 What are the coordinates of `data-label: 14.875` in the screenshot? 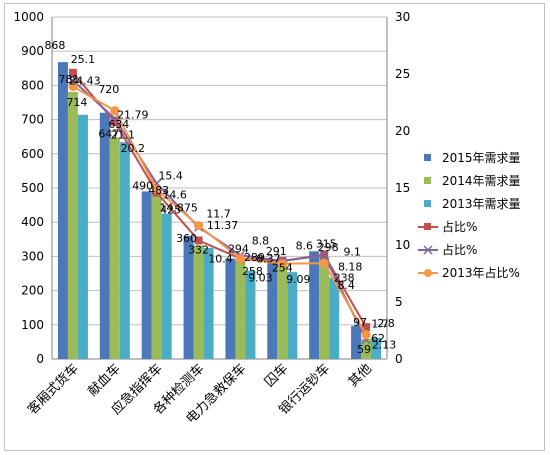 It's located at (178, 207).